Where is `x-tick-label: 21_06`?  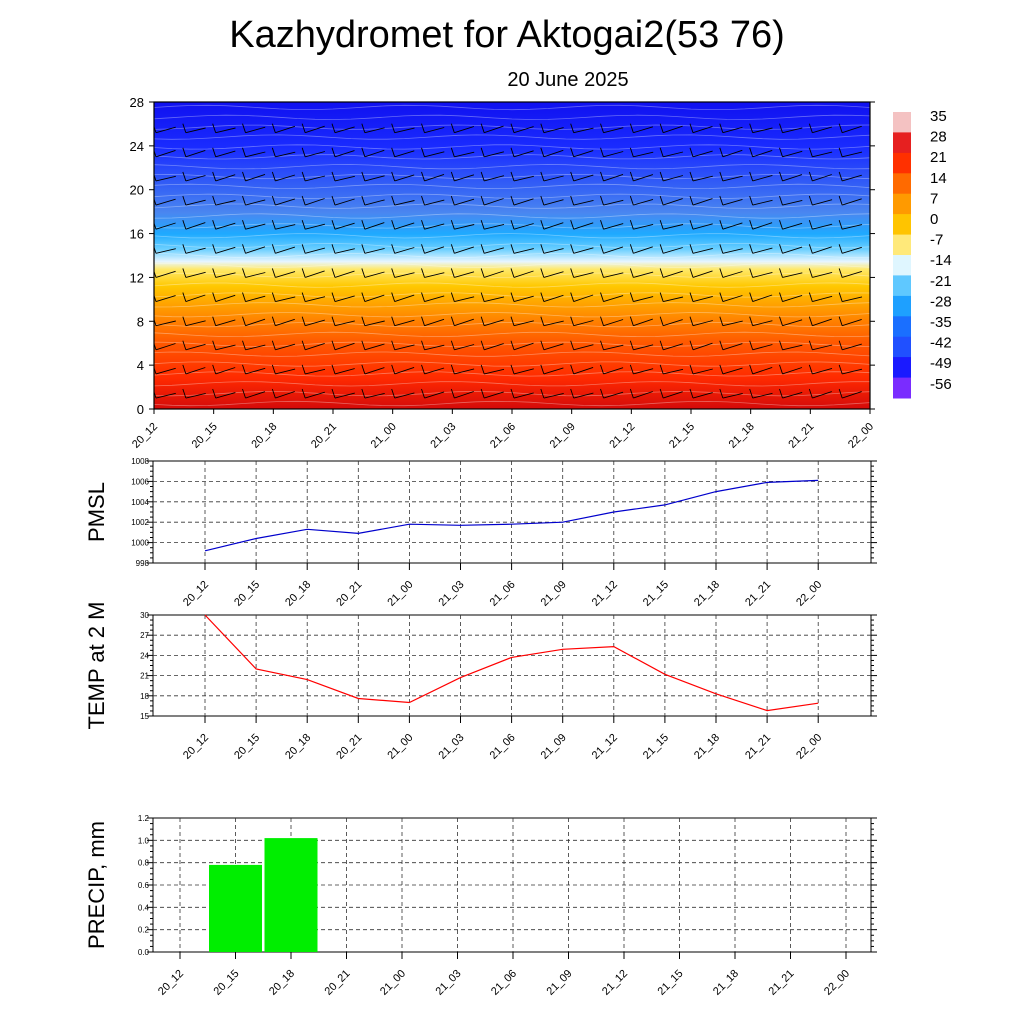 x-tick-label: 21_06 is located at coordinates (503, 594).